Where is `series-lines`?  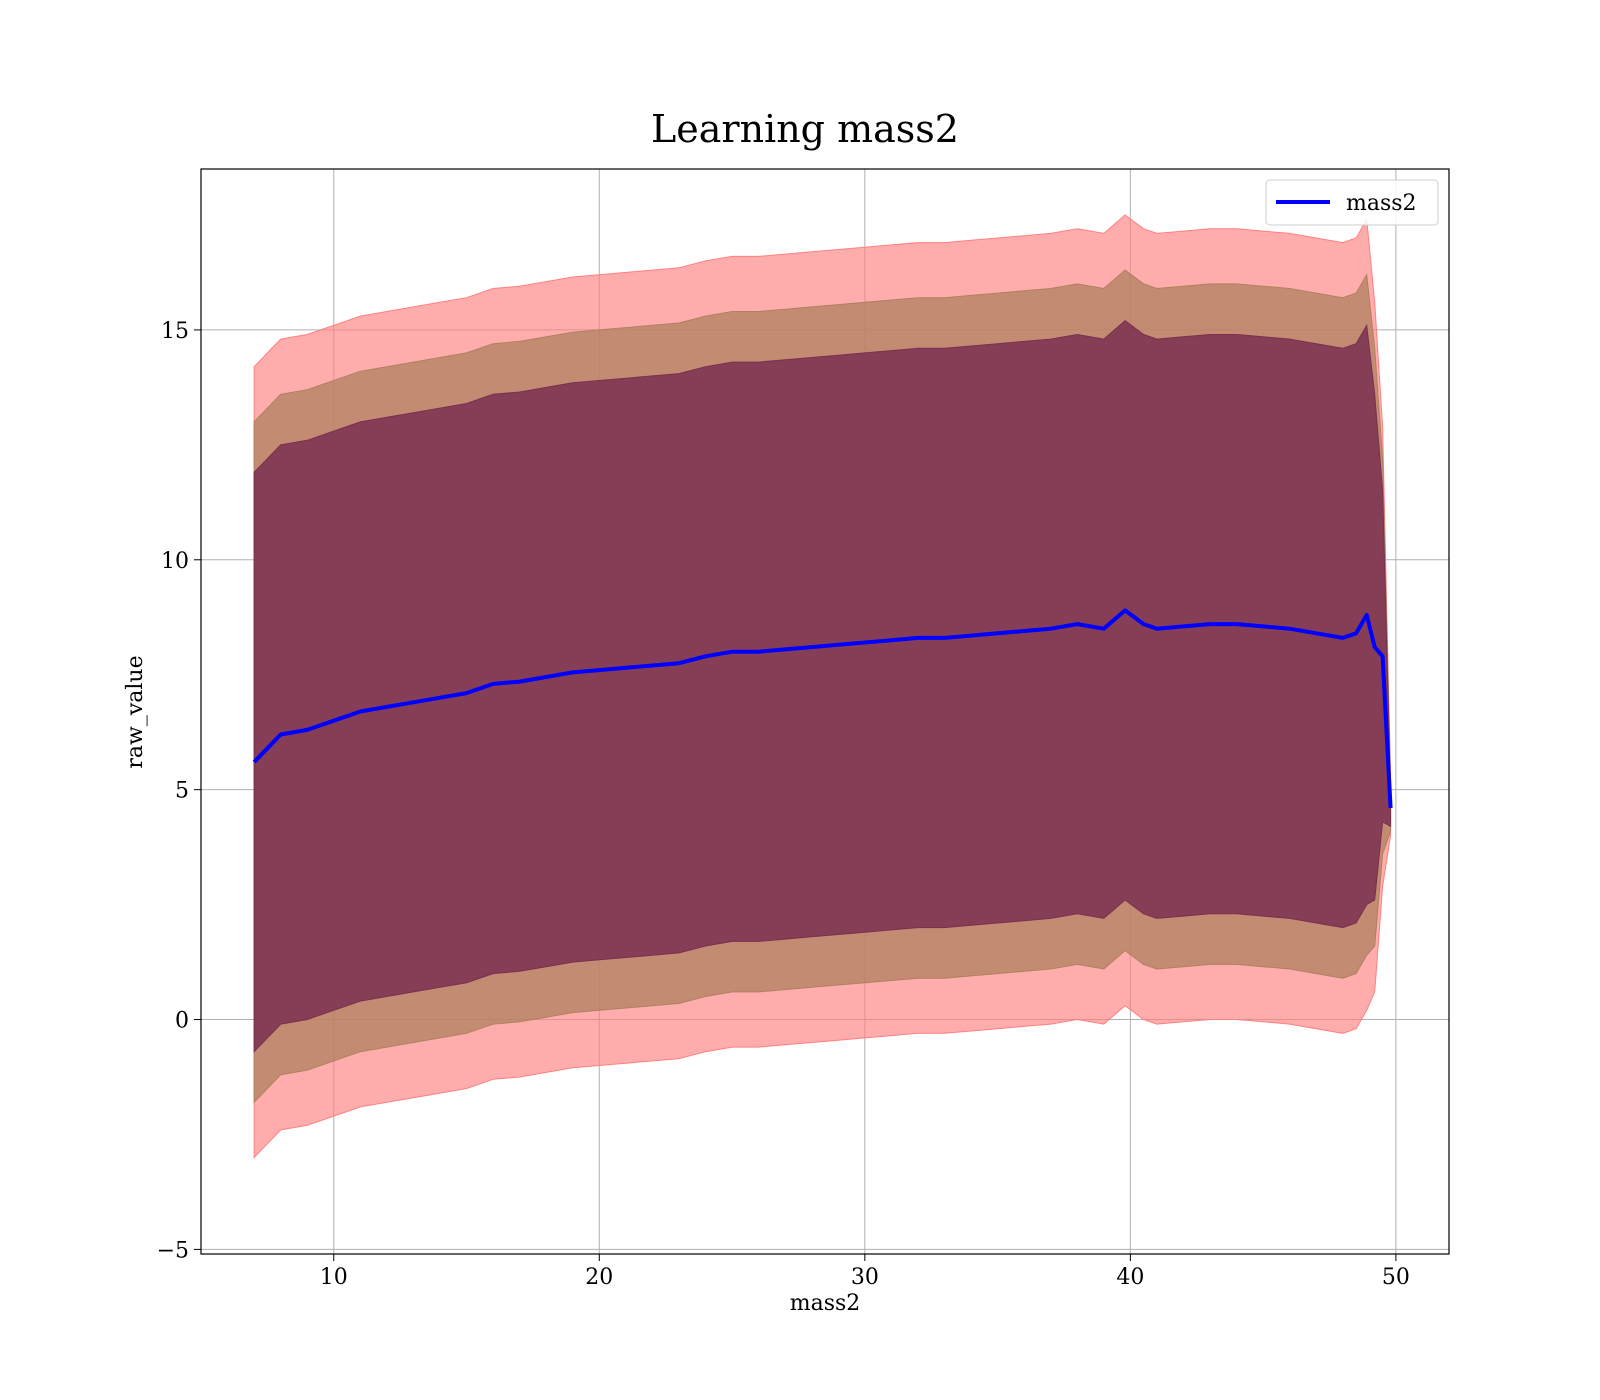 series-lines is located at coordinates (822, 708).